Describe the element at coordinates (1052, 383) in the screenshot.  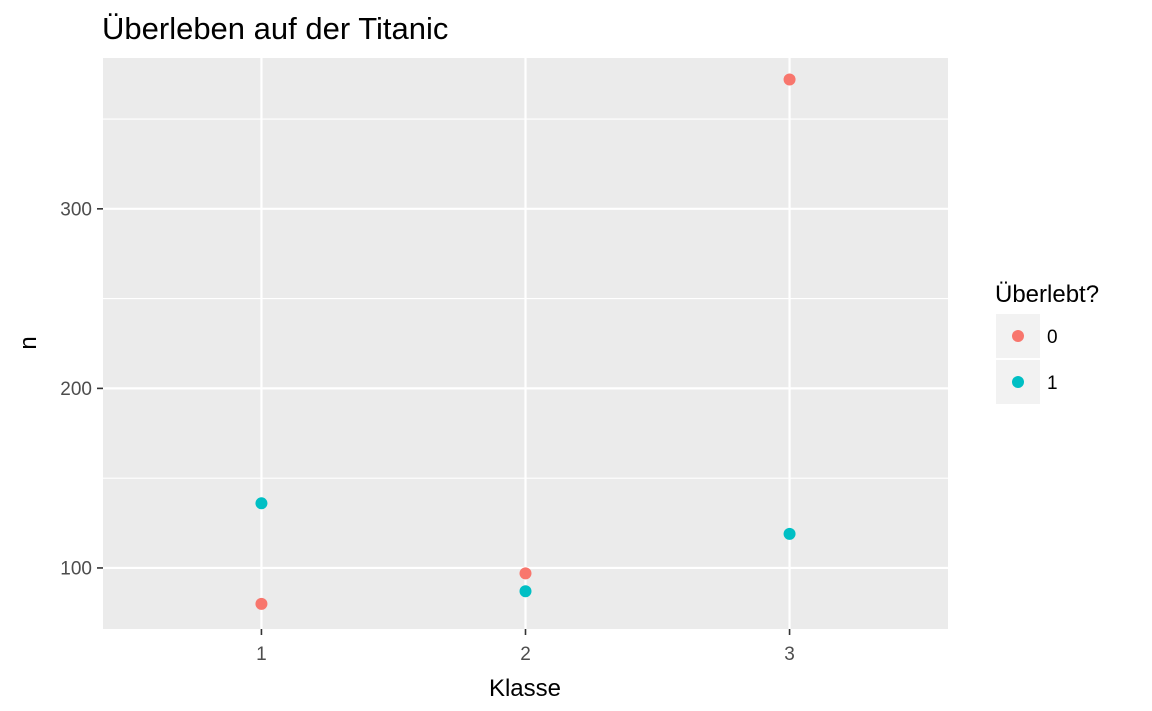
I see `legend-label-1: 1` at that location.